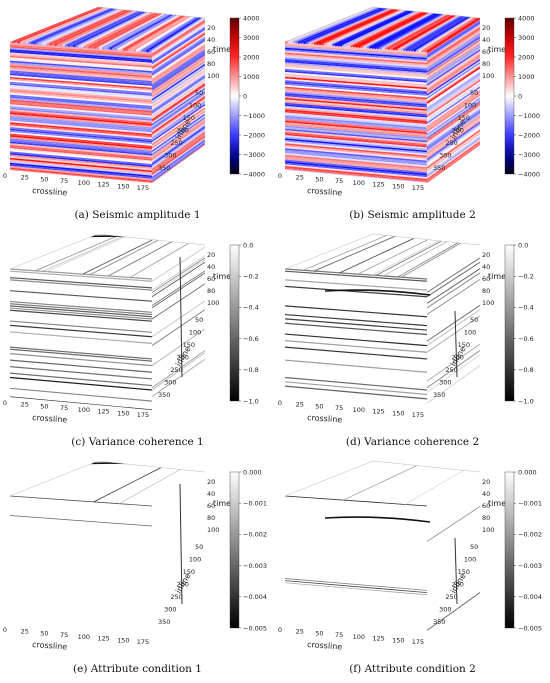 The width and height of the screenshot is (550, 683). Describe the element at coordinates (107, 95) in the screenshot. I see `cube-a` at that location.